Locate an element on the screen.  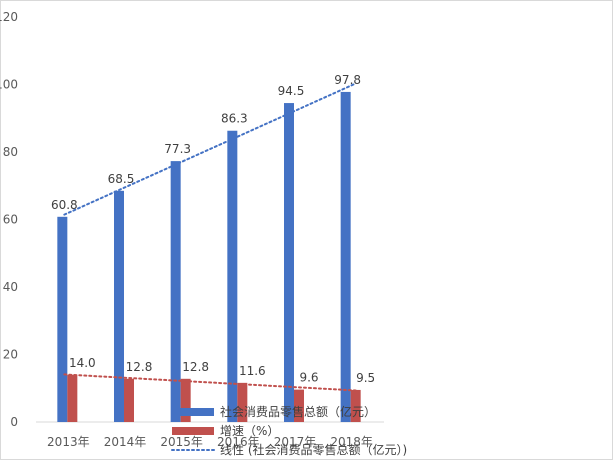
x-tick-label: 2016年 is located at coordinates (238, 442).